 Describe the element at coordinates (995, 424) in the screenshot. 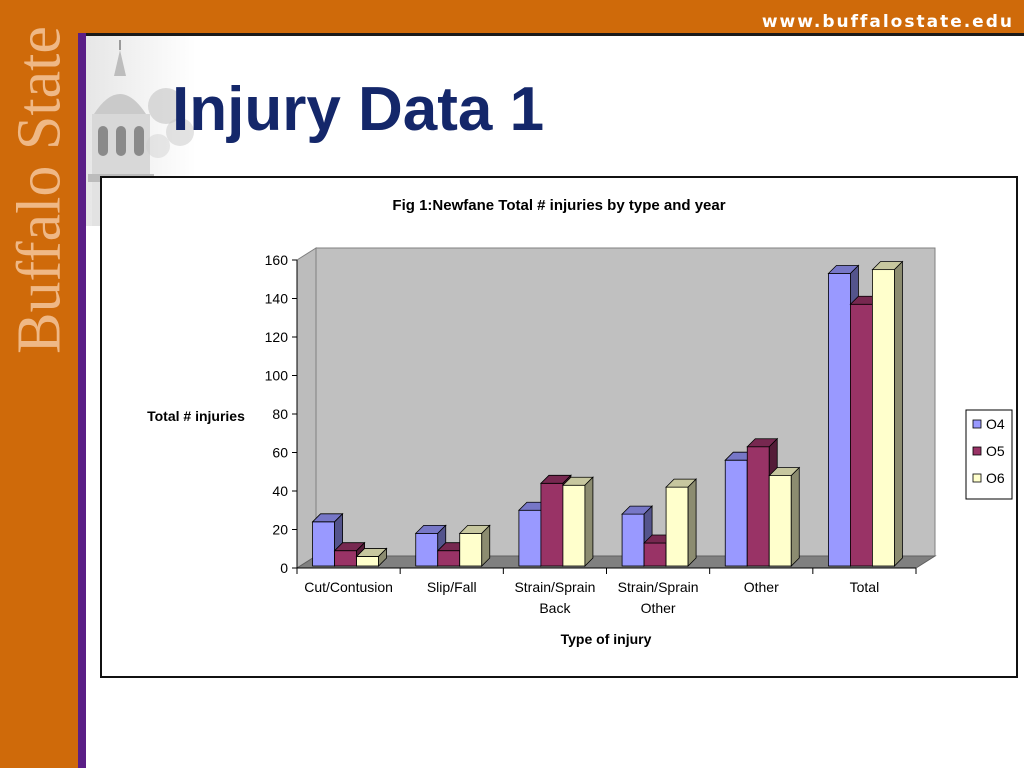

I see `legend-label: O4` at that location.